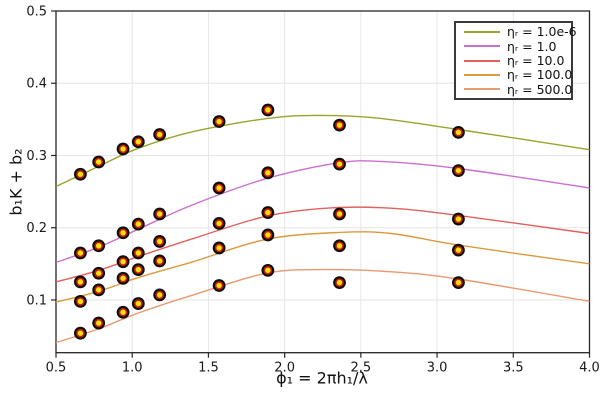 The width and height of the screenshot is (600, 400). Describe the element at coordinates (513, 368) in the screenshot. I see `x-tick-label: 3.5` at that location.